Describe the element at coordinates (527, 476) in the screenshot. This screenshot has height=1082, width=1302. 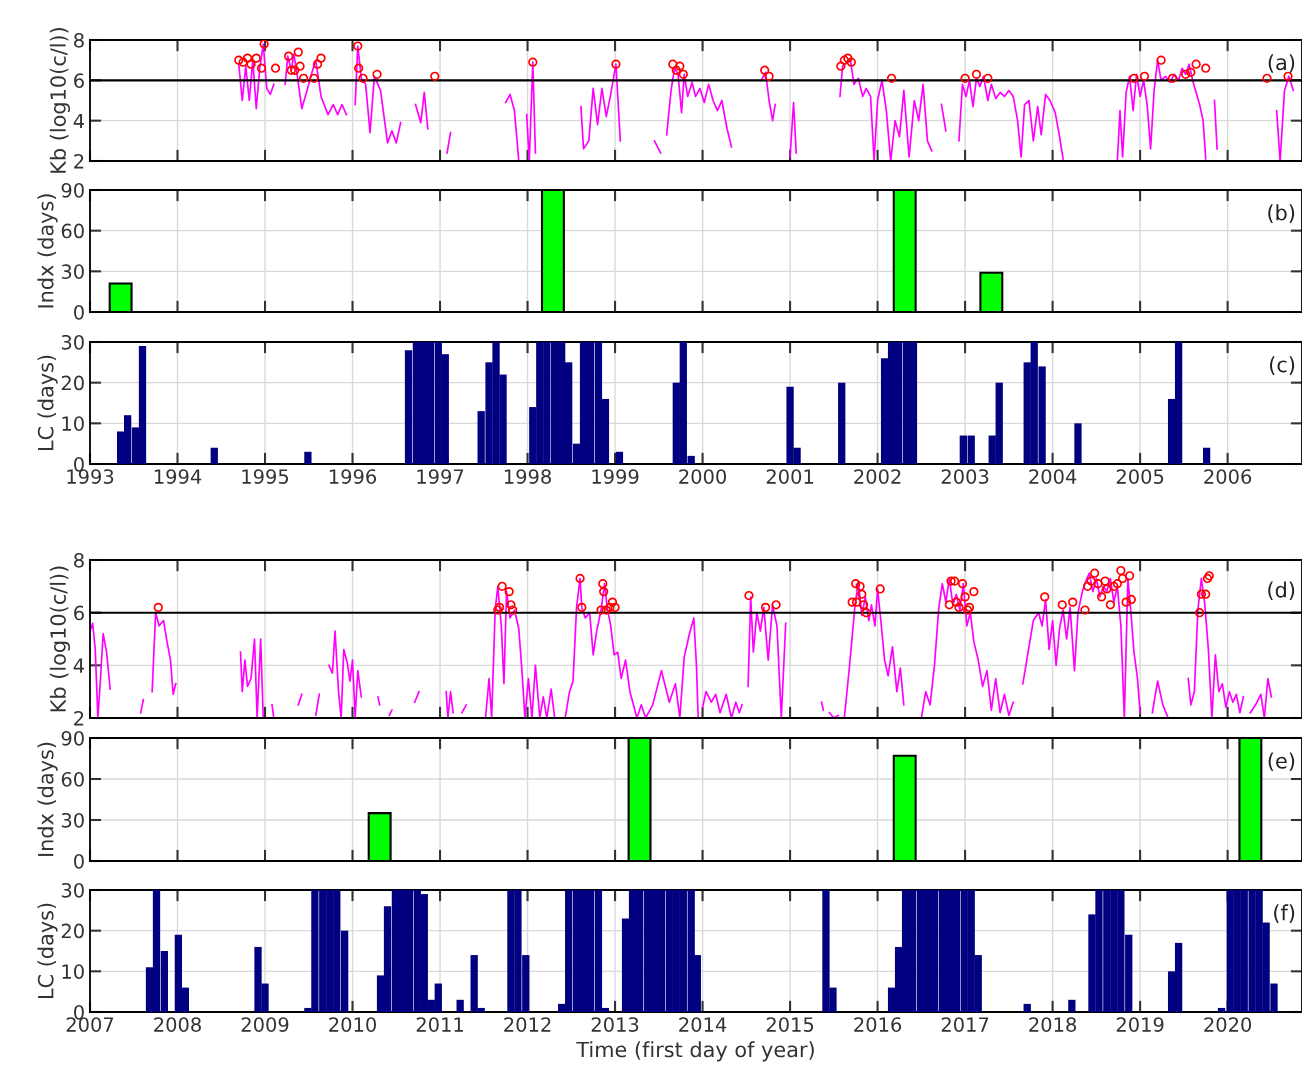
I see `x-tick-label: 1998` at that location.